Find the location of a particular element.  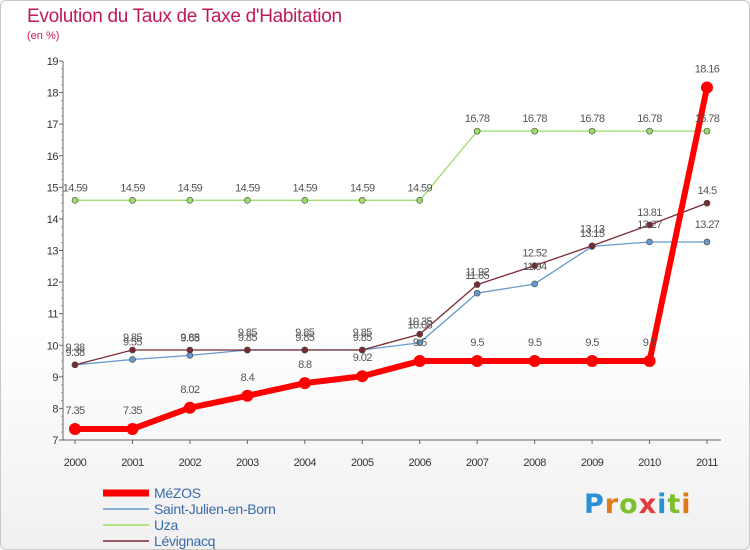

data-label: 12.52 is located at coordinates (534, 254).